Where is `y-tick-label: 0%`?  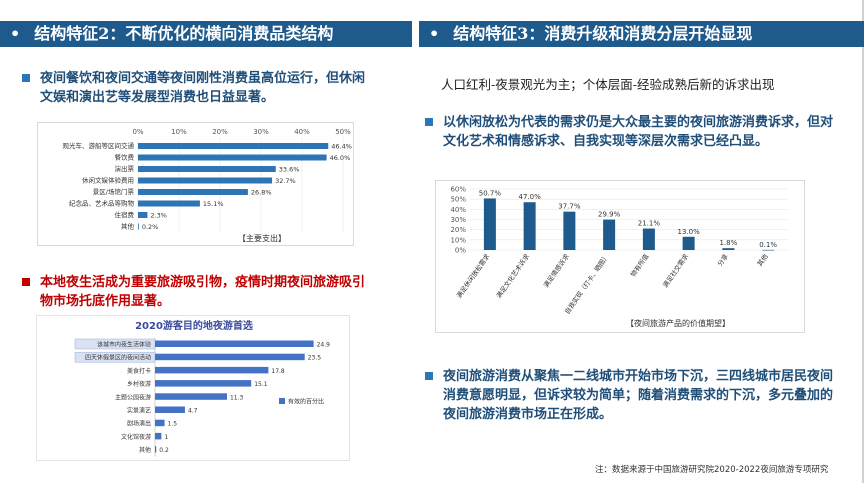 y-tick-label: 0% is located at coordinates (460, 251).